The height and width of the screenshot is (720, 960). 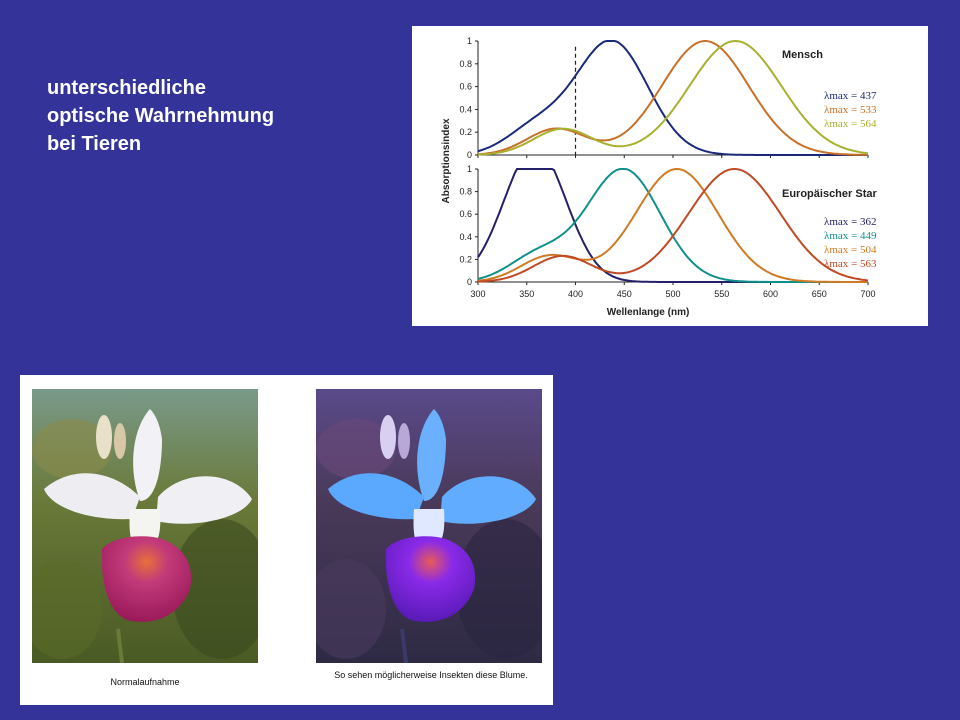 I want to click on panel-title: Mensch, so click(x=802, y=55).